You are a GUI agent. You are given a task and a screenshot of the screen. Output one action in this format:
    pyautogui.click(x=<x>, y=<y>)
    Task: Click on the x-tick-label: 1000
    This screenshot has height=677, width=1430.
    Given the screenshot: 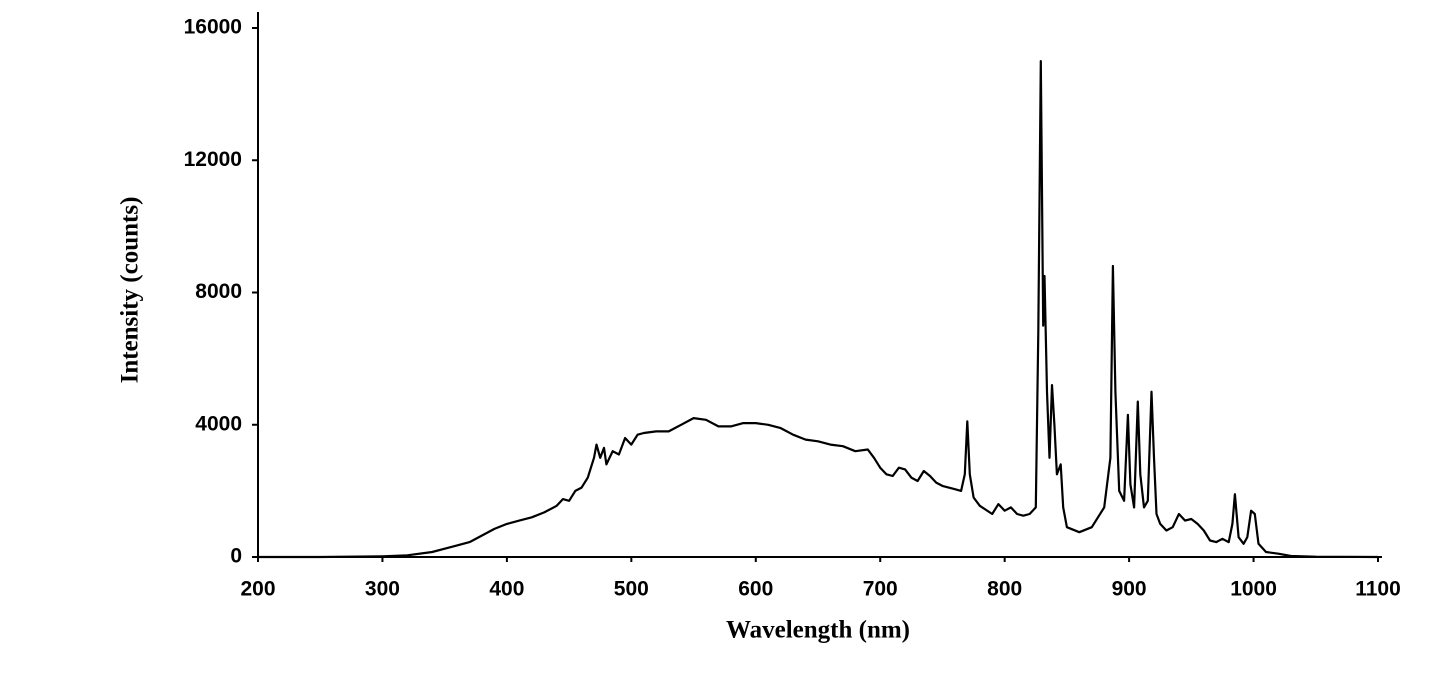 What is the action you would take?
    pyautogui.click(x=1253, y=589)
    